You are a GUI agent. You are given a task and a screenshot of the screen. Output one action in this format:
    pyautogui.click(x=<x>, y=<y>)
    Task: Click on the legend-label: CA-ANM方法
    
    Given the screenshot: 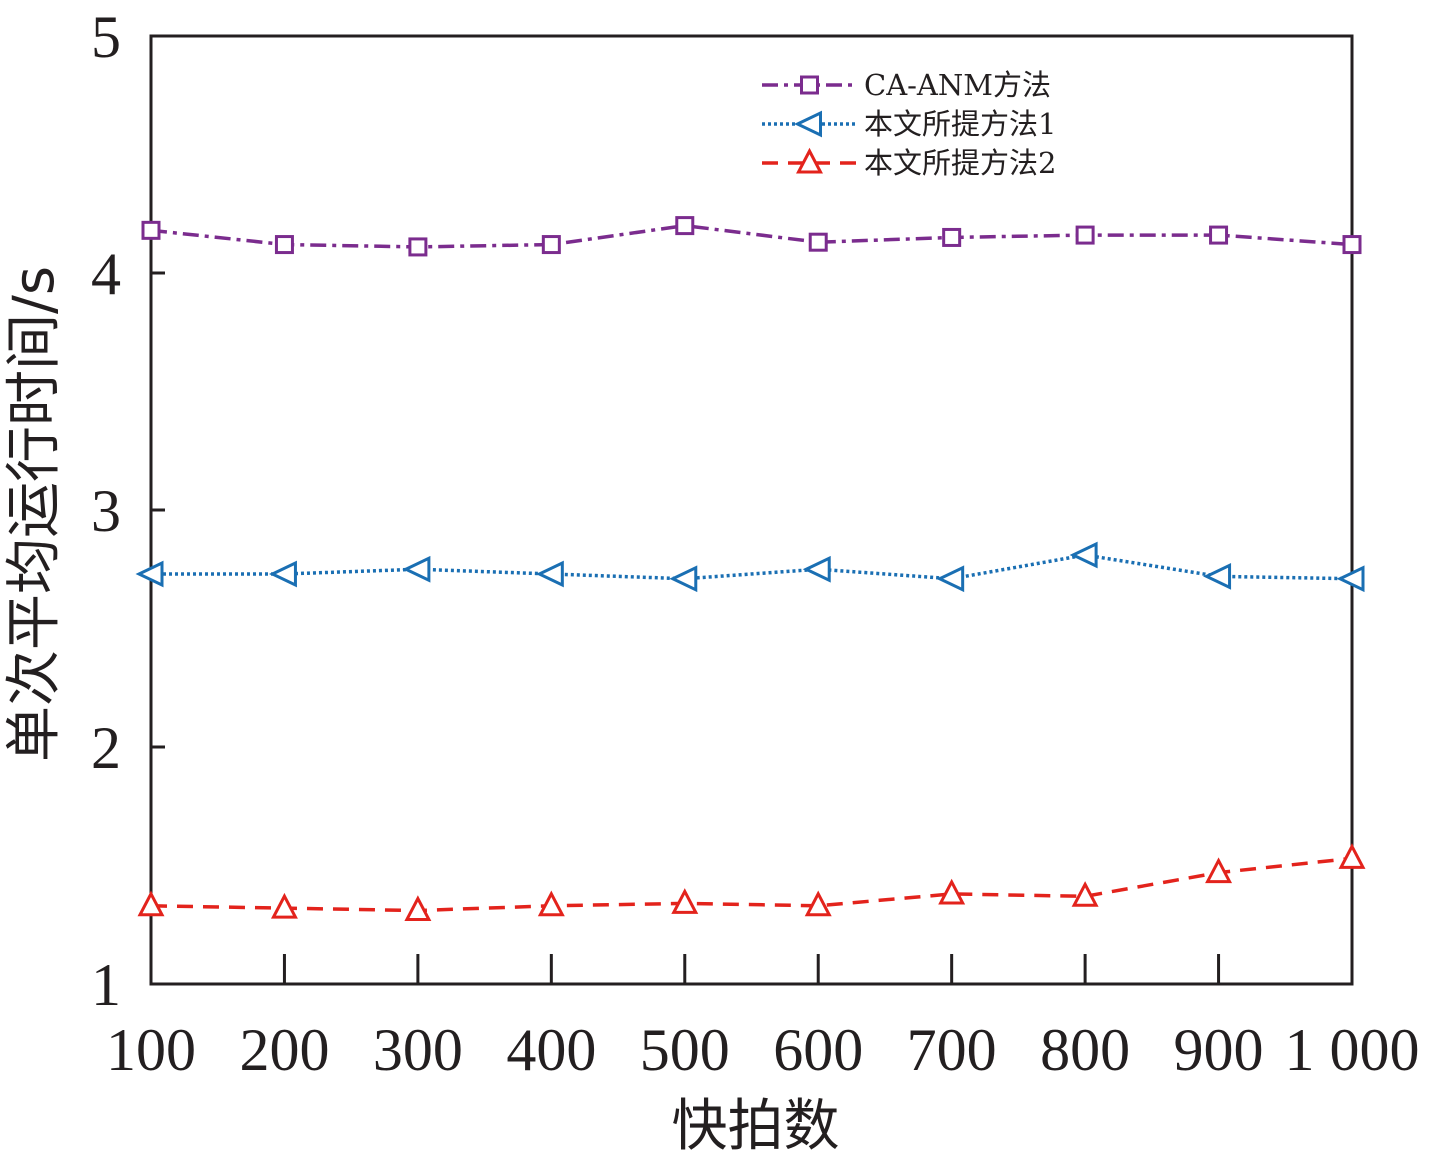 What is the action you would take?
    pyautogui.click(x=957, y=85)
    